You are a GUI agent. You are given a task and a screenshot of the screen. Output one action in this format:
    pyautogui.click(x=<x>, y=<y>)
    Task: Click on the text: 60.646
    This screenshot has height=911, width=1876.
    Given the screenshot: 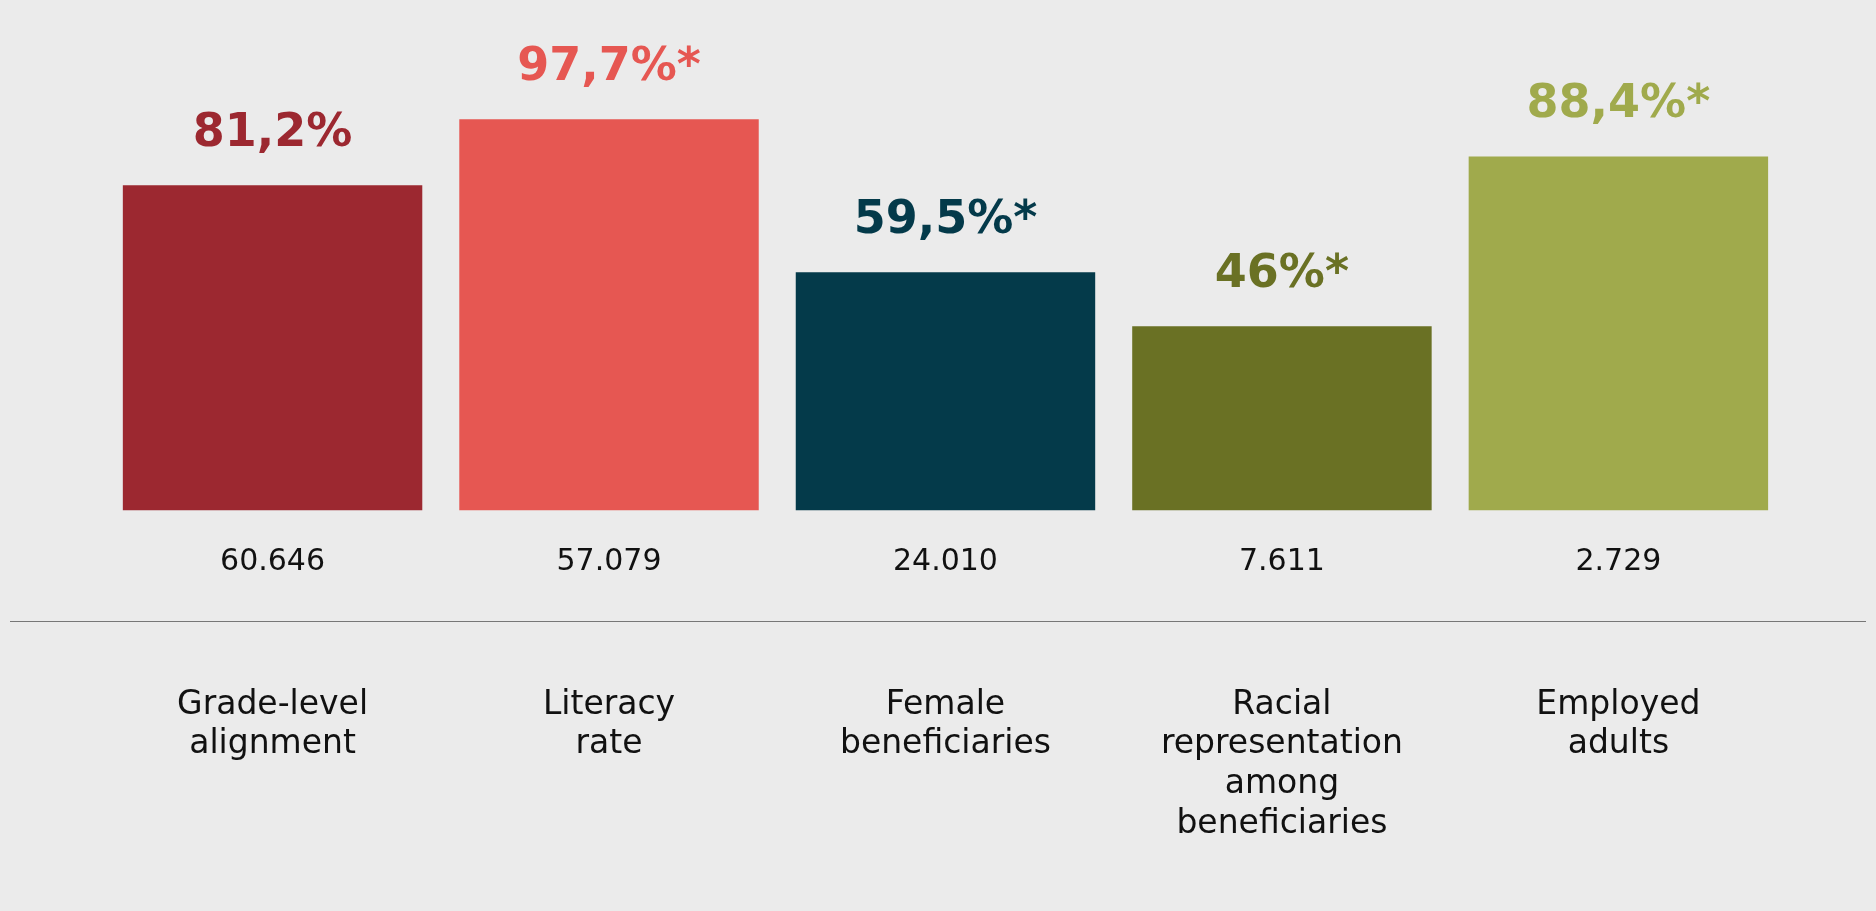 What is the action you would take?
    pyautogui.click(x=273, y=560)
    